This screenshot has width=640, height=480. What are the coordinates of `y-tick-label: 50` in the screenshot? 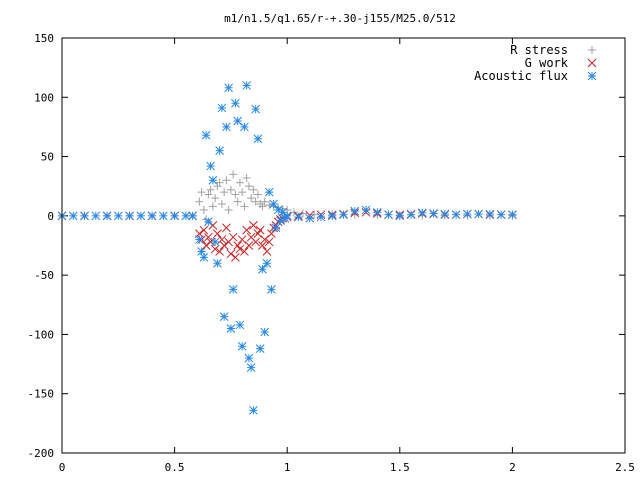 It's located at (47, 157).